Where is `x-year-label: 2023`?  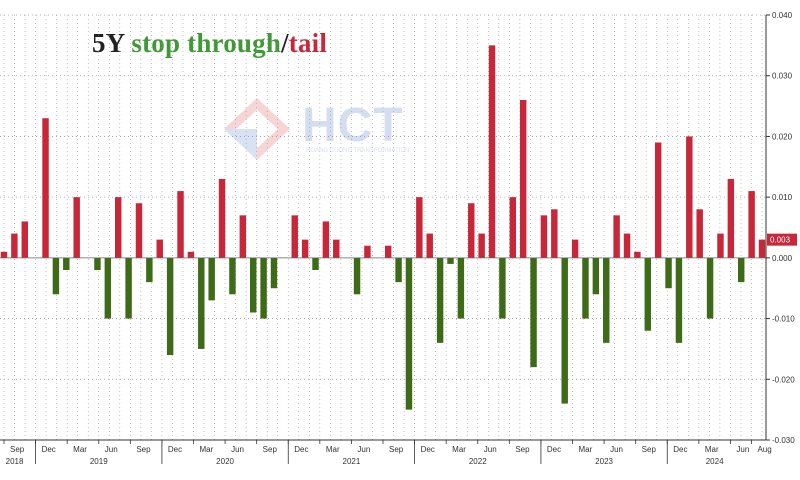 x-year-label: 2023 is located at coordinates (604, 461).